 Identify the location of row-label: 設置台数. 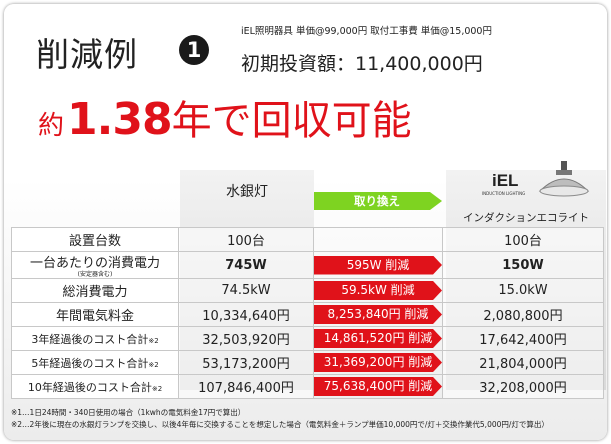
(95, 239).